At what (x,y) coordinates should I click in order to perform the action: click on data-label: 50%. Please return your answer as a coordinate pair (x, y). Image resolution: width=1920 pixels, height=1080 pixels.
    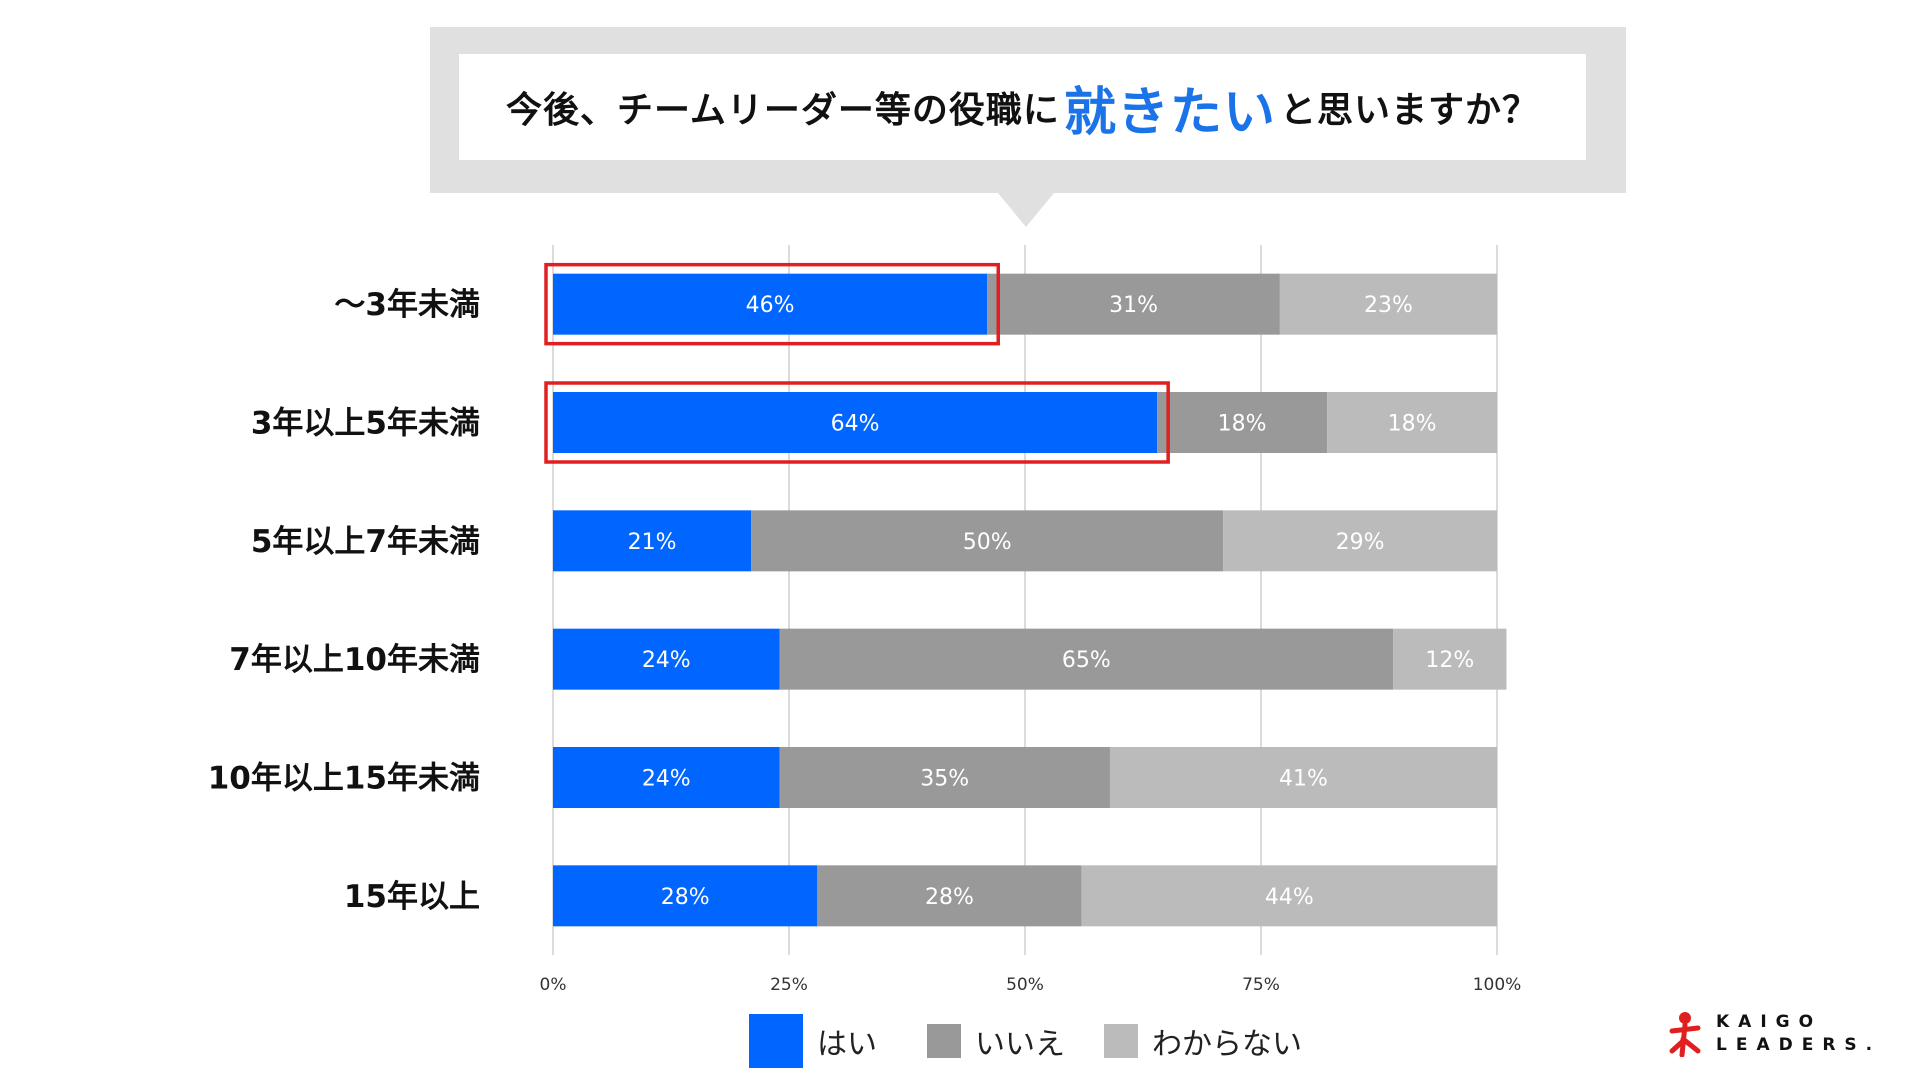
    Looking at the image, I should click on (987, 542).